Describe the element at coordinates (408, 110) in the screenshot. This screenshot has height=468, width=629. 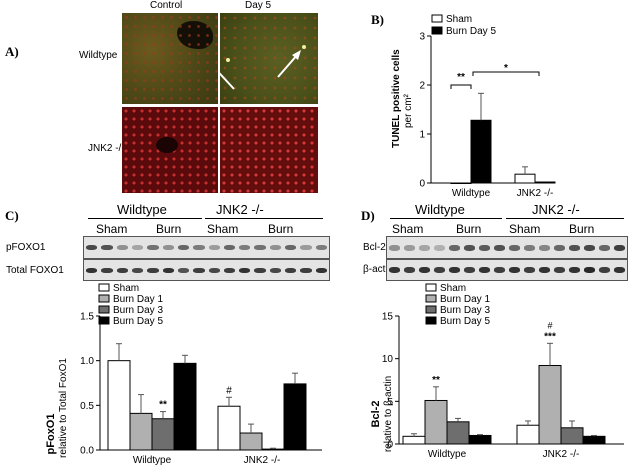
I see `ylabel-b-2: per cm²` at that location.